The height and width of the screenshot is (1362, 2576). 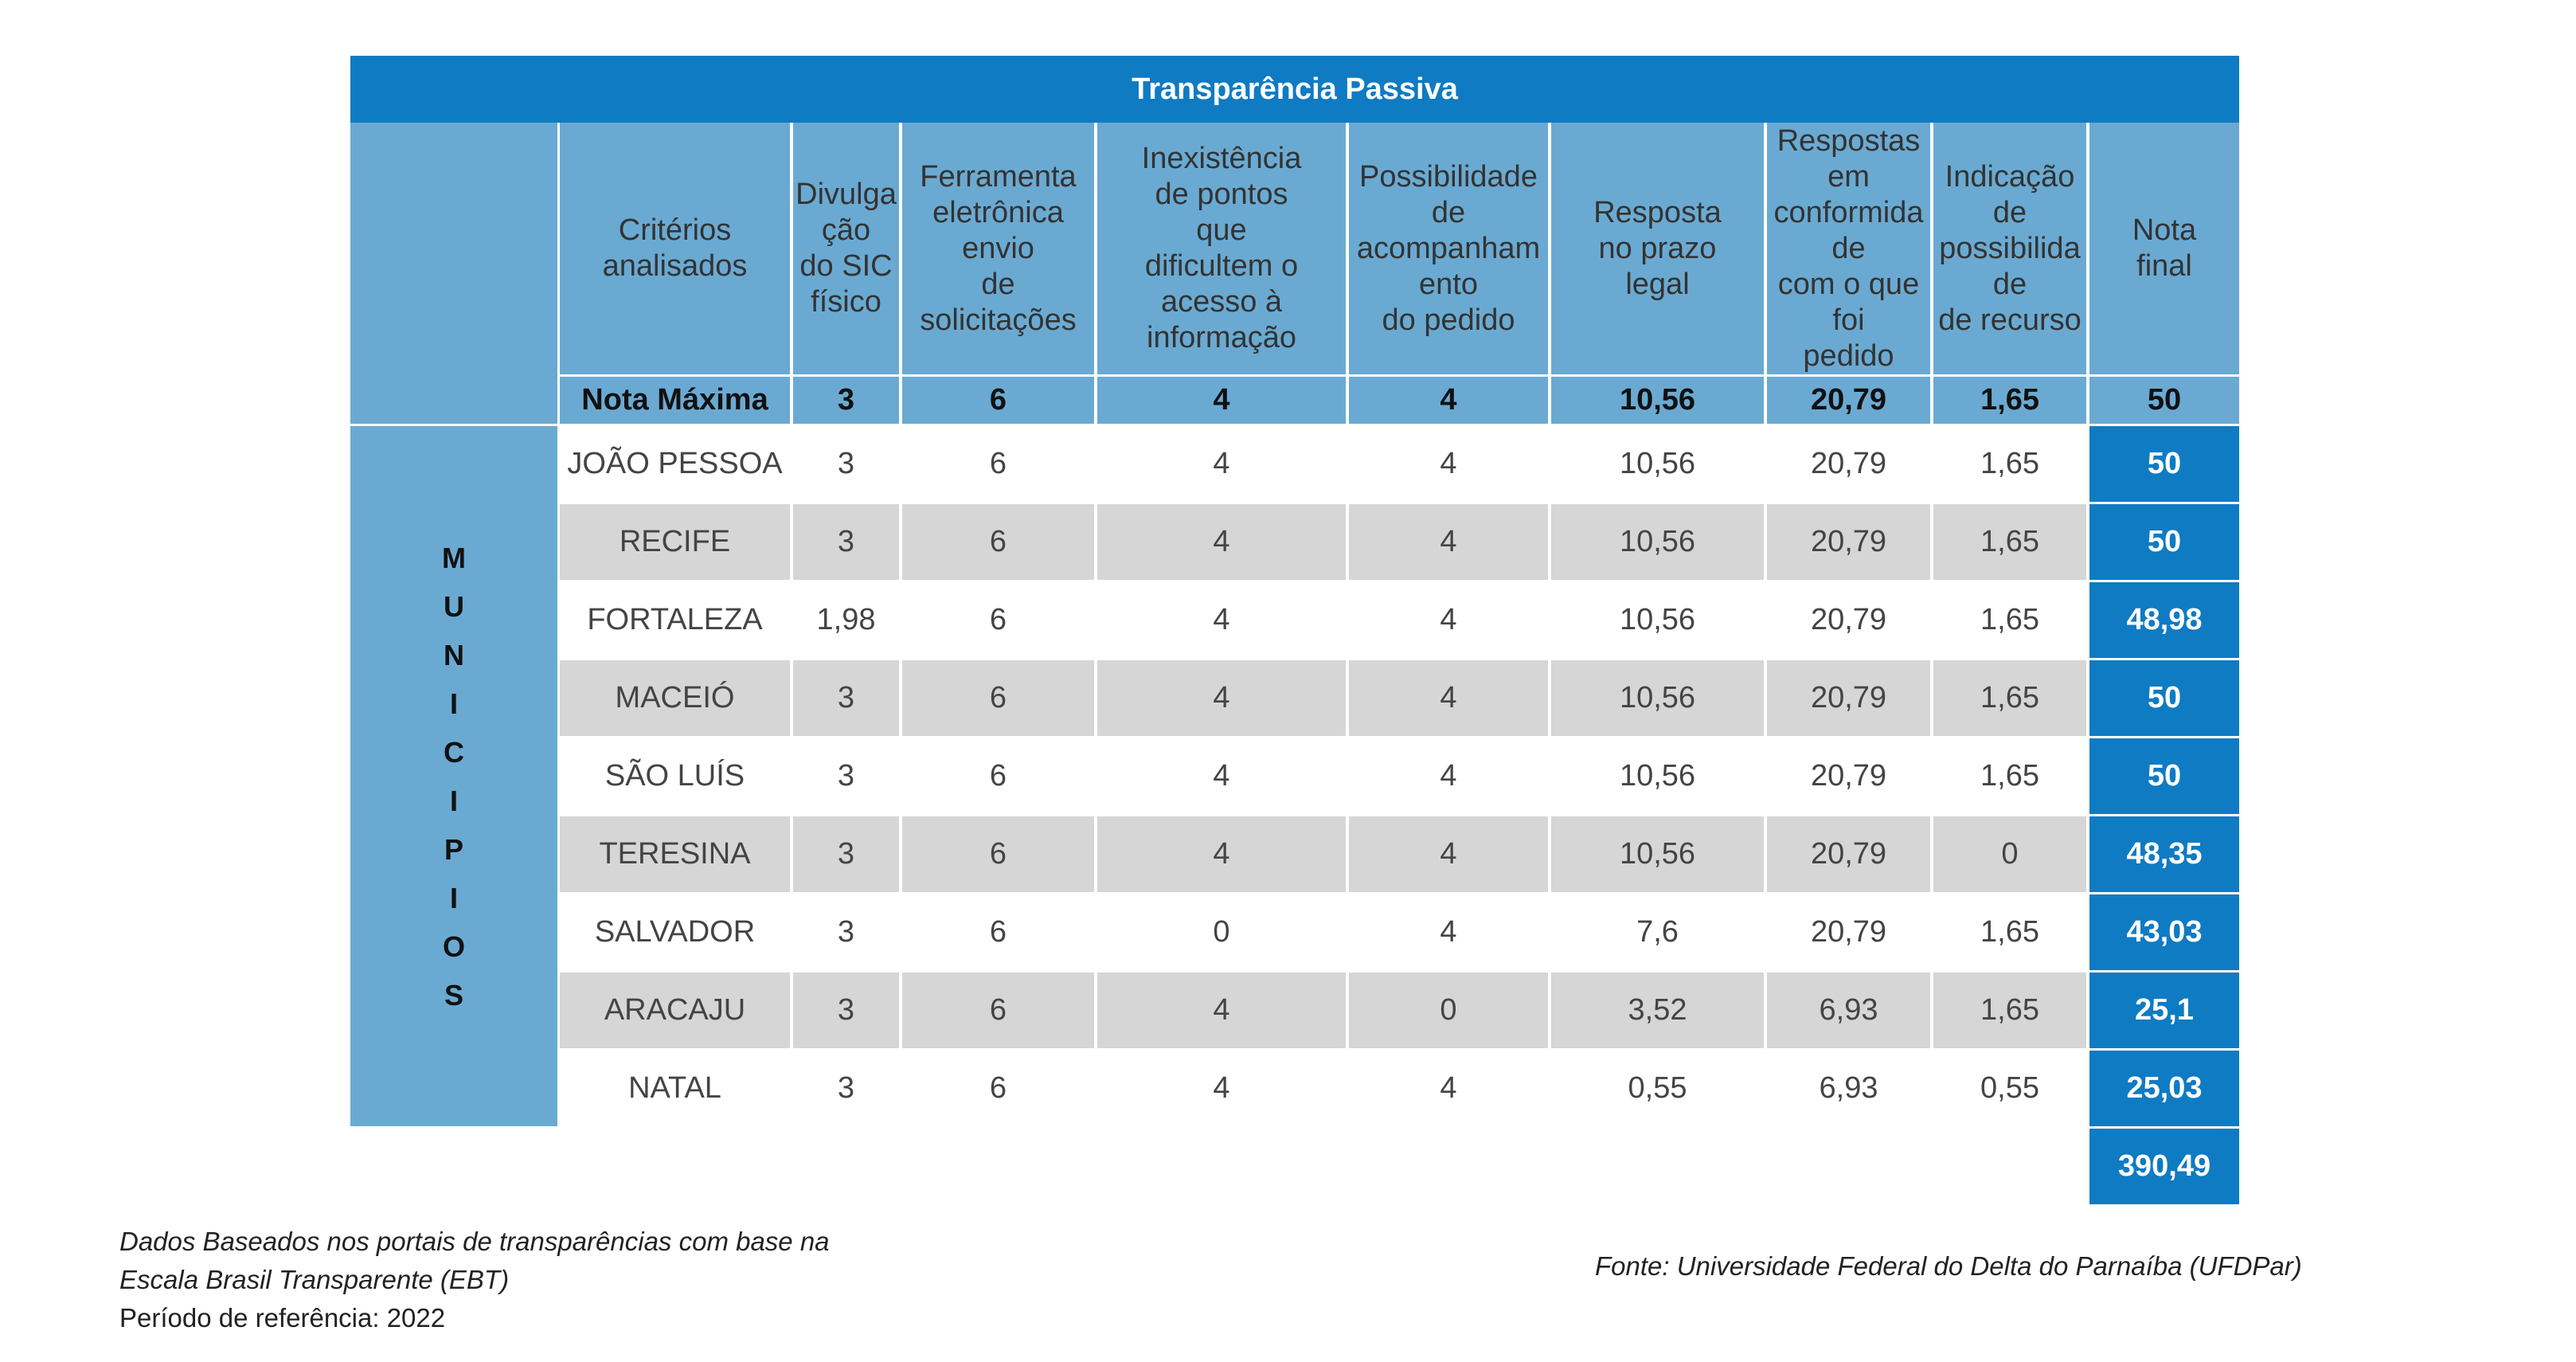 I want to click on header-line: Inexistência, so click(x=1221, y=158).